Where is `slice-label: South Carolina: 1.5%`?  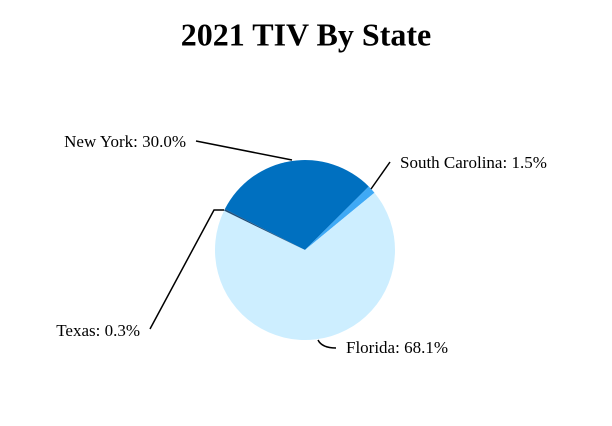 slice-label: South Carolina: 1.5% is located at coordinates (473, 162).